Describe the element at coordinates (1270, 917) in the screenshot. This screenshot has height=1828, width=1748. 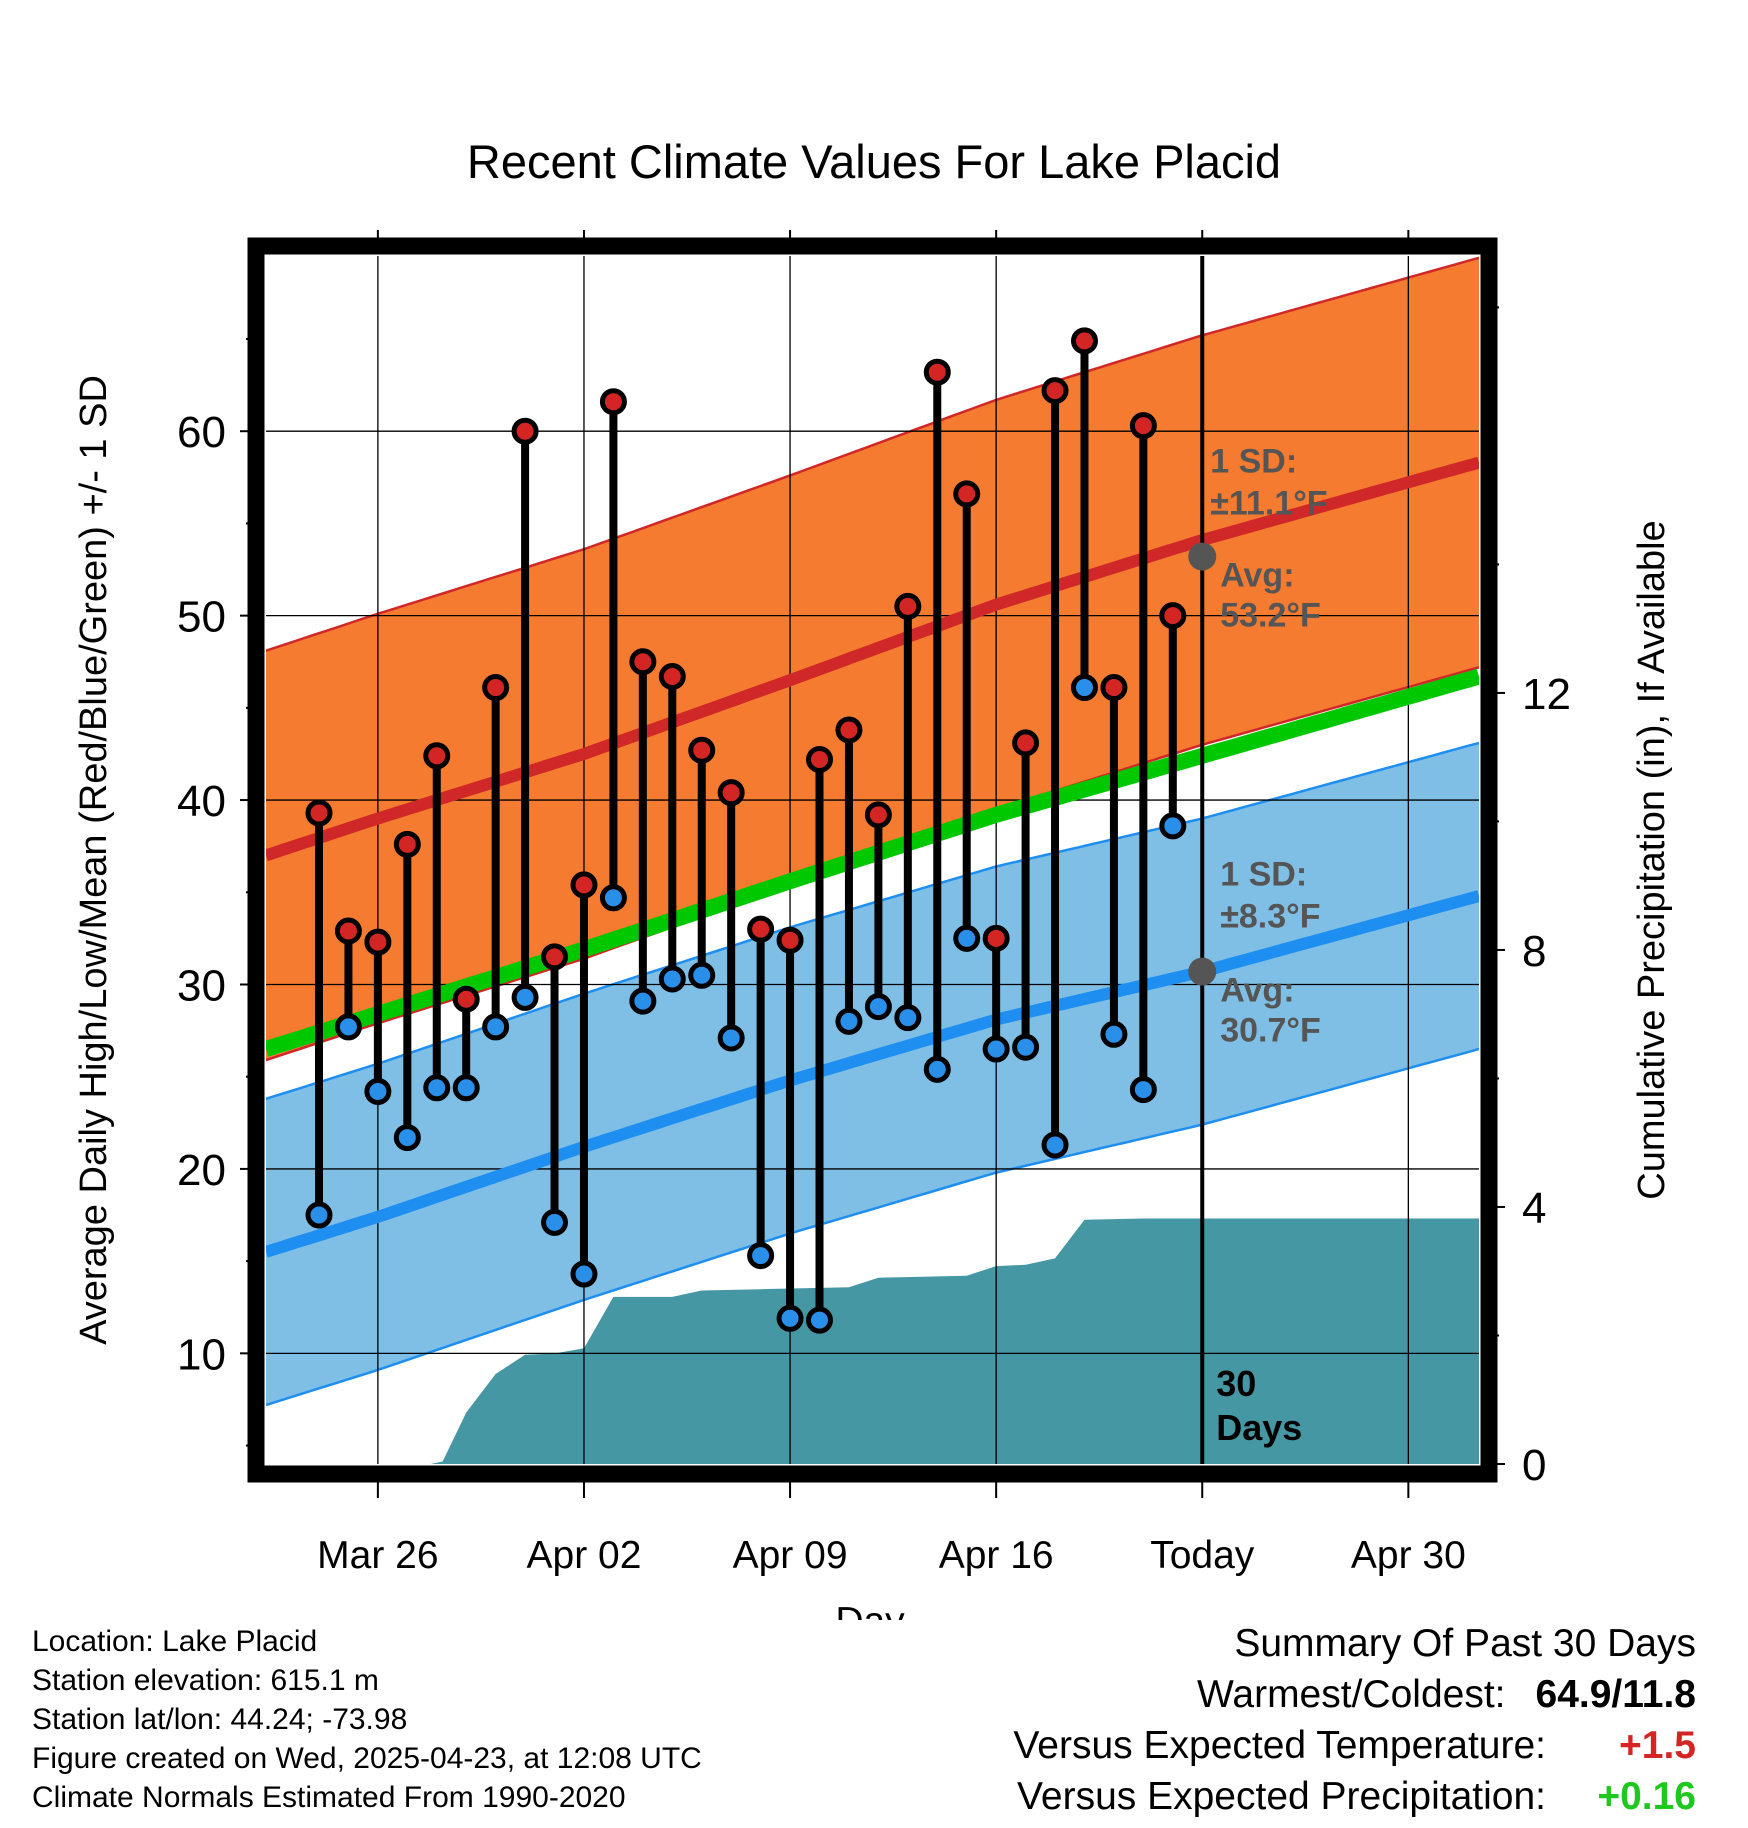
I see `low-sd-value: ±8.3°F` at that location.